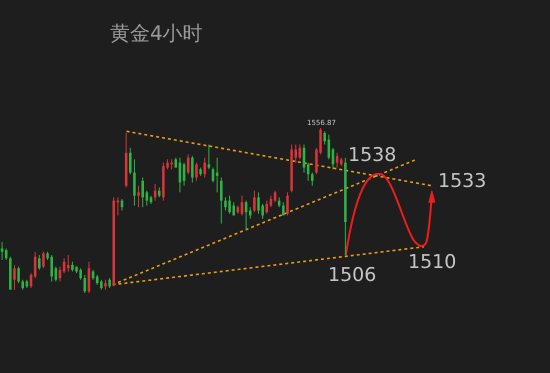 This screenshot has height=373, width=550. Describe the element at coordinates (156, 33) in the screenshot. I see `chart-title: 黄金4小时` at that location.